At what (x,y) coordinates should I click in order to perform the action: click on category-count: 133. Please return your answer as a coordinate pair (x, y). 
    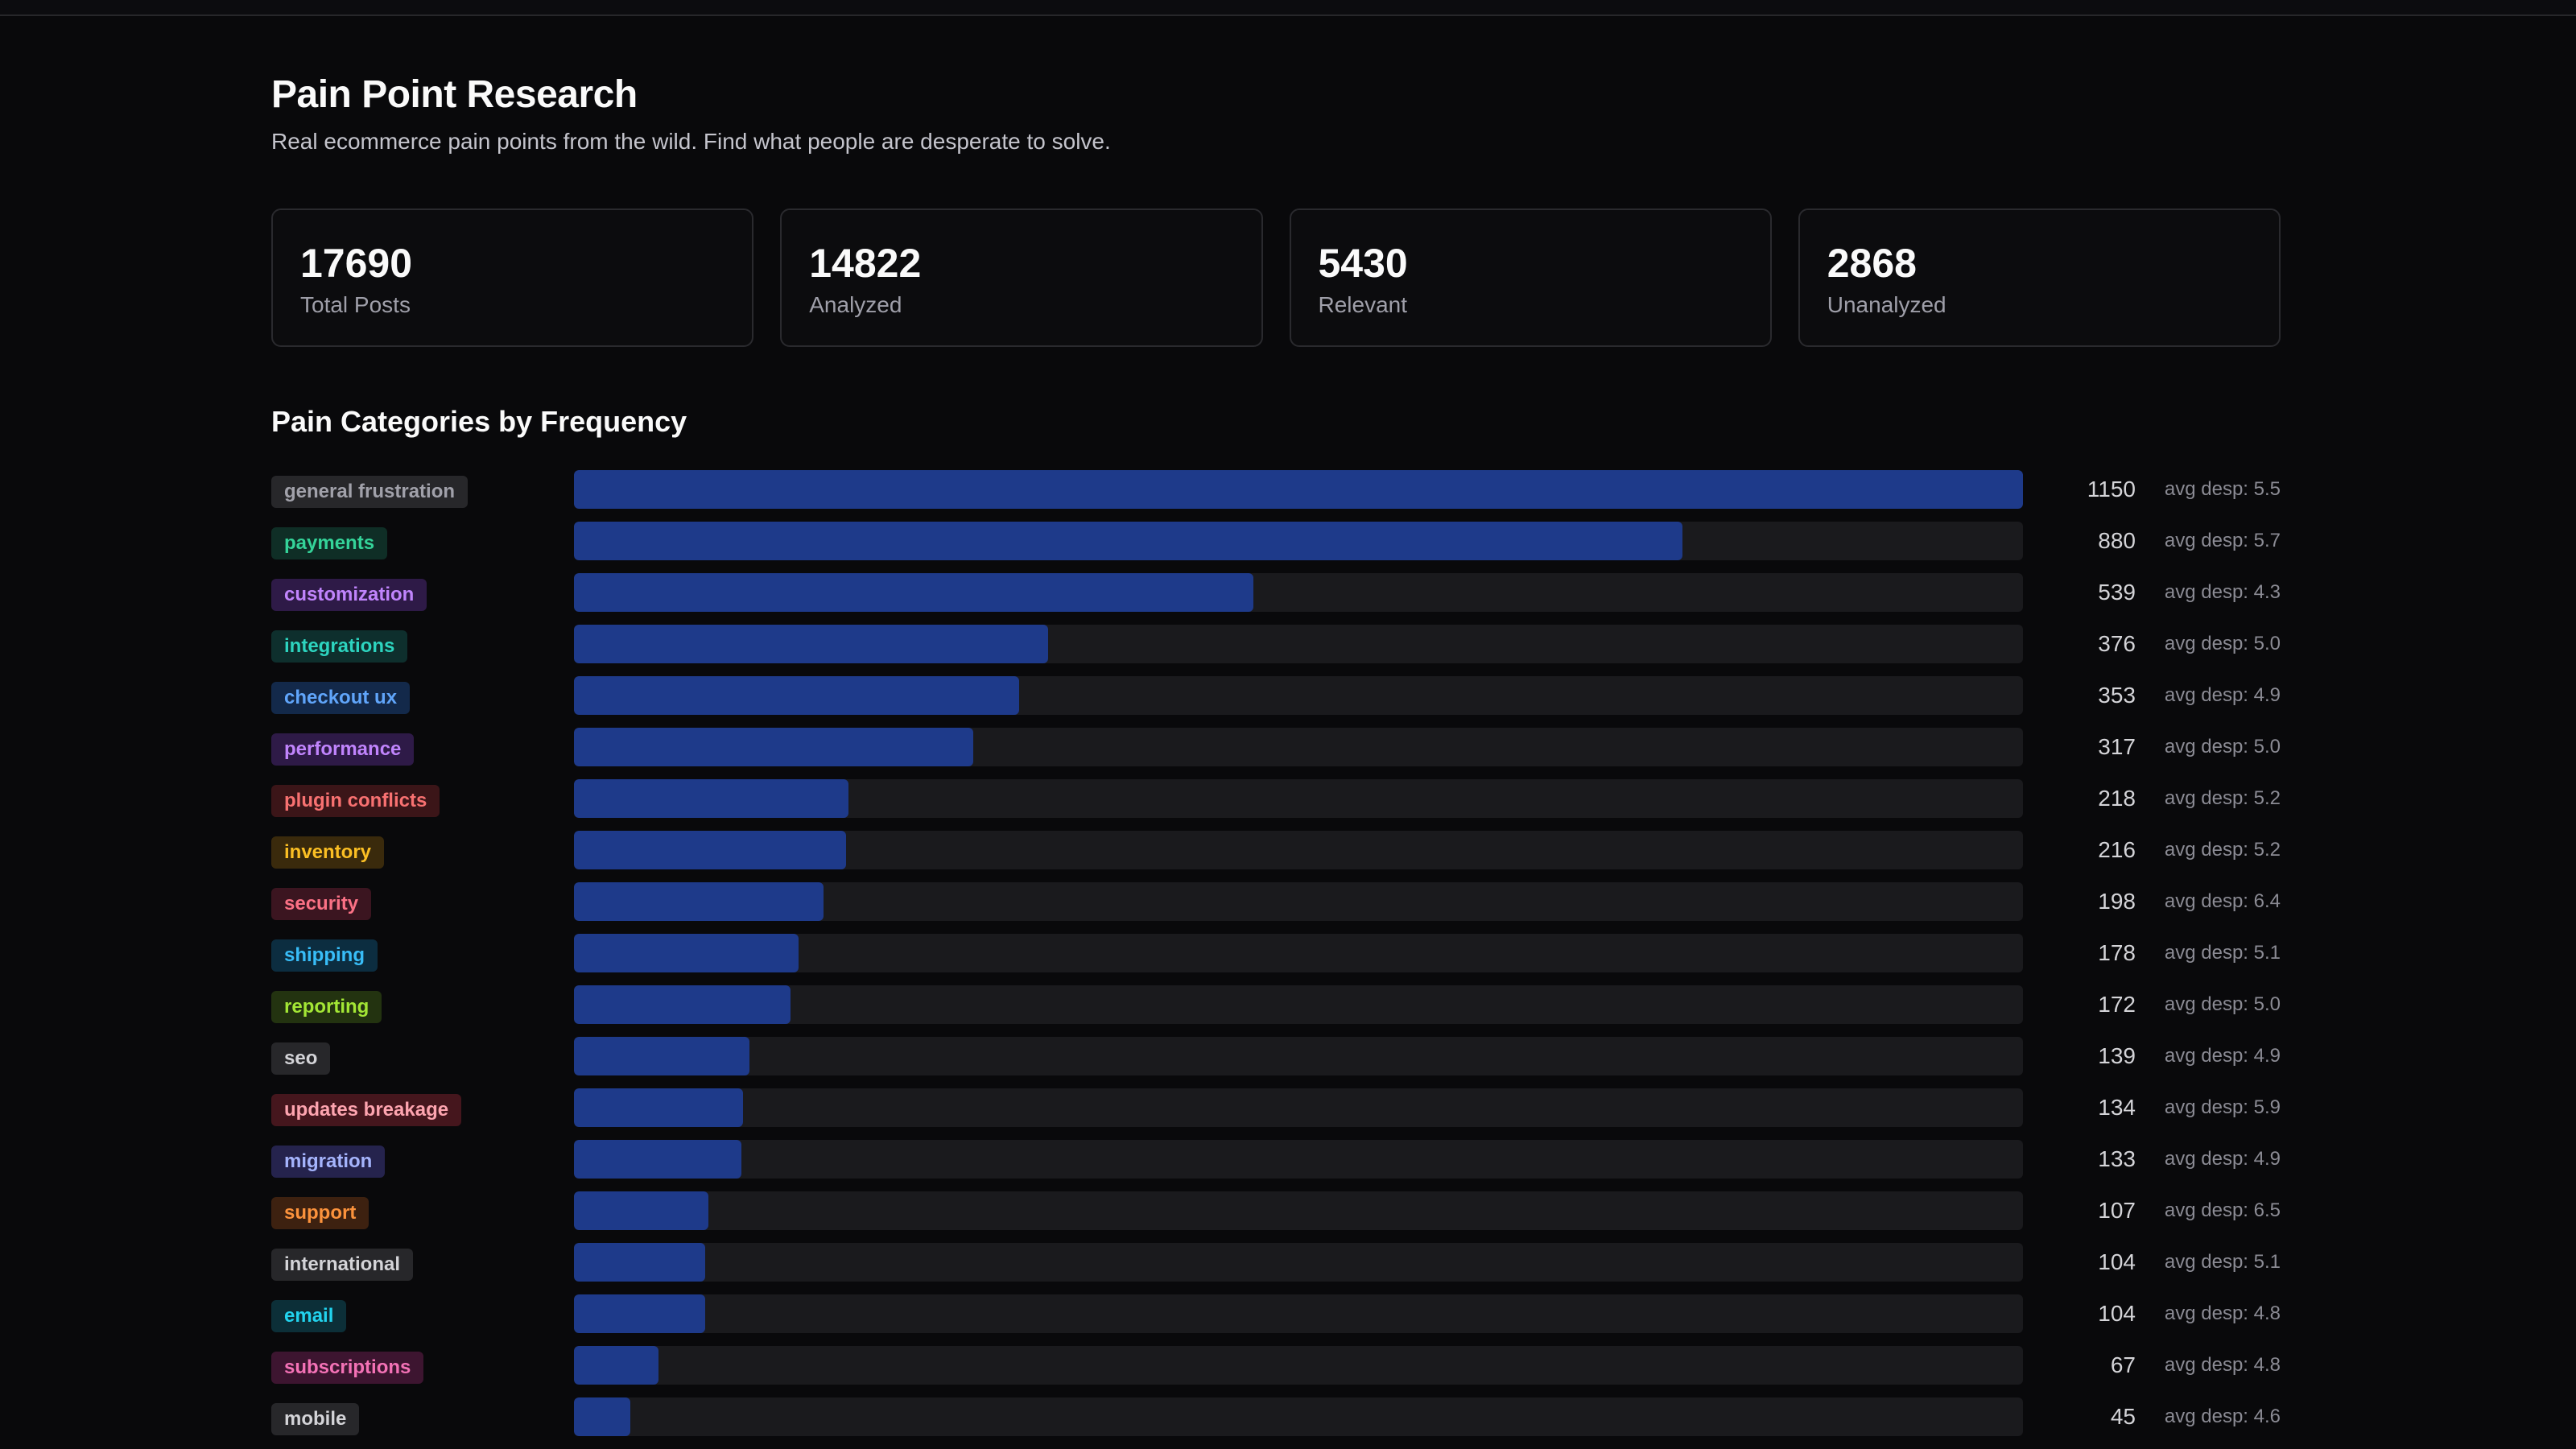
    Looking at the image, I should click on (2117, 1158).